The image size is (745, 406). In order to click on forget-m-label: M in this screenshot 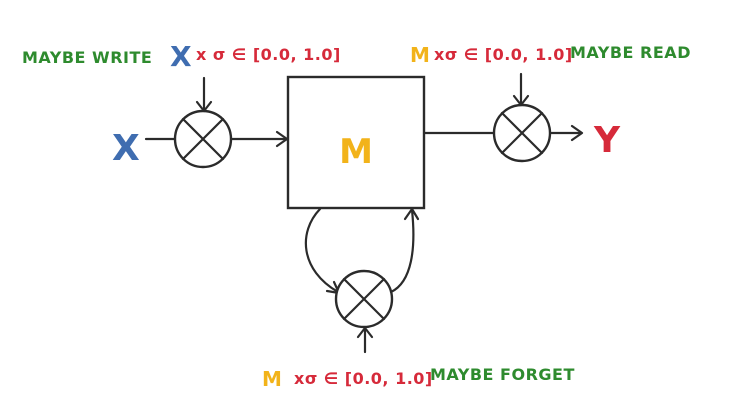, I will do `click(272, 379)`.